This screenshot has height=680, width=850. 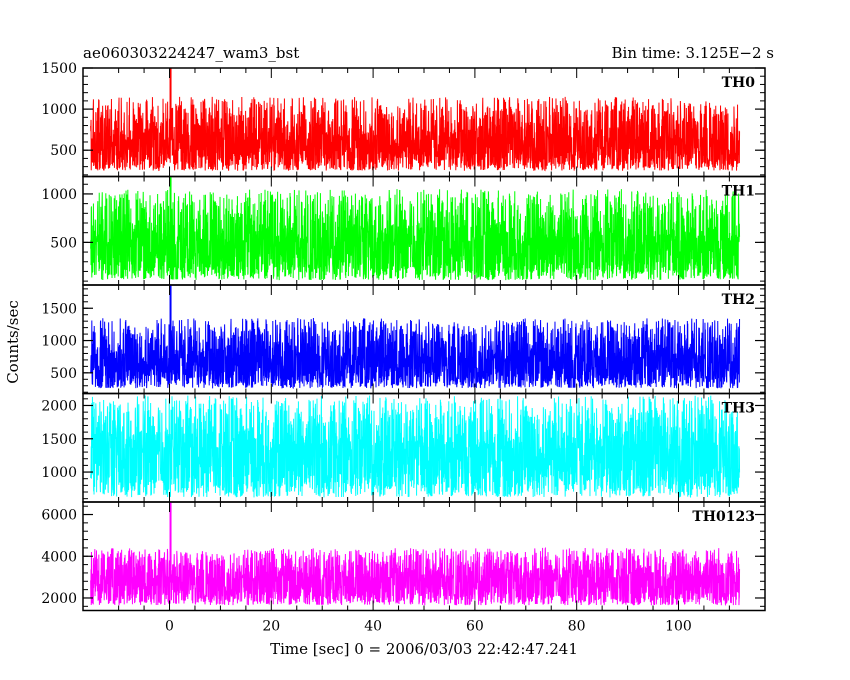 I want to click on x-tick-label: 60, so click(x=475, y=627).